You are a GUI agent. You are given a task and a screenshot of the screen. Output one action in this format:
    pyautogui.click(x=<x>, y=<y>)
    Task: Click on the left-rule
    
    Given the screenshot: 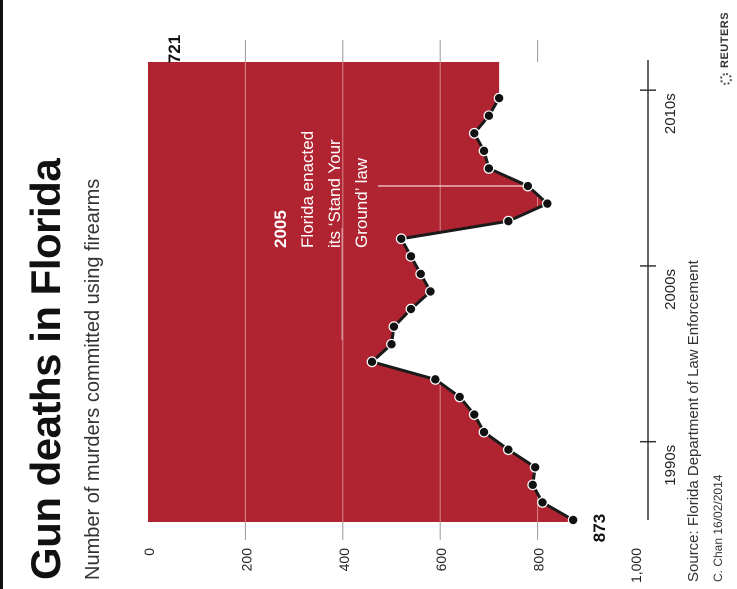 What is the action you would take?
    pyautogui.click(x=1, y=294)
    